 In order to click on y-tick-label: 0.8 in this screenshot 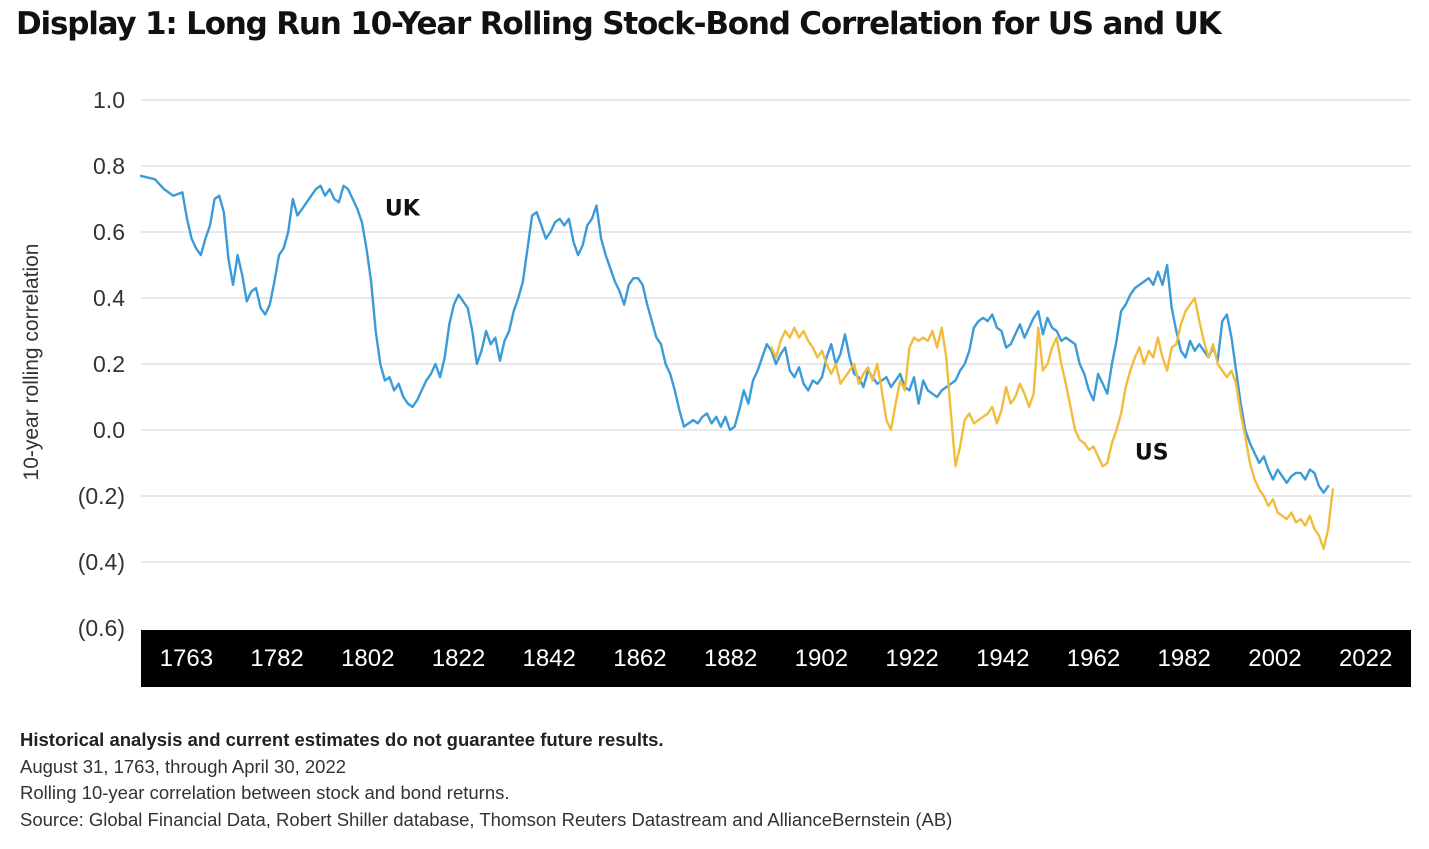, I will do `click(109, 166)`.